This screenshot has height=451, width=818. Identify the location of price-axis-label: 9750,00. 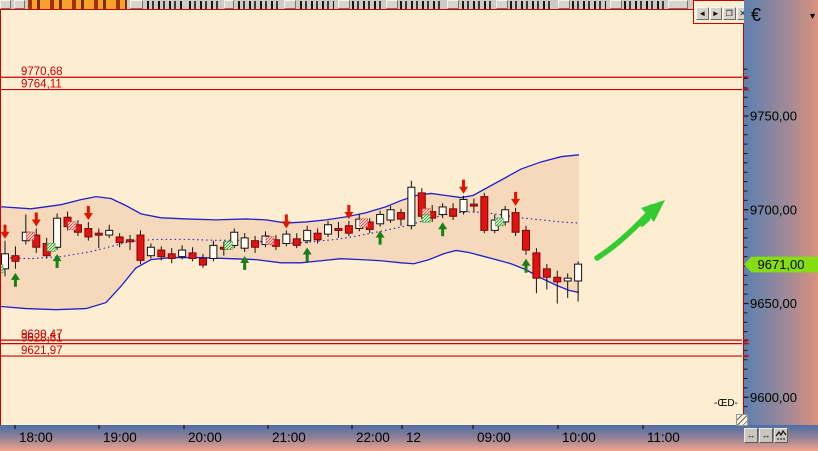
(773, 116).